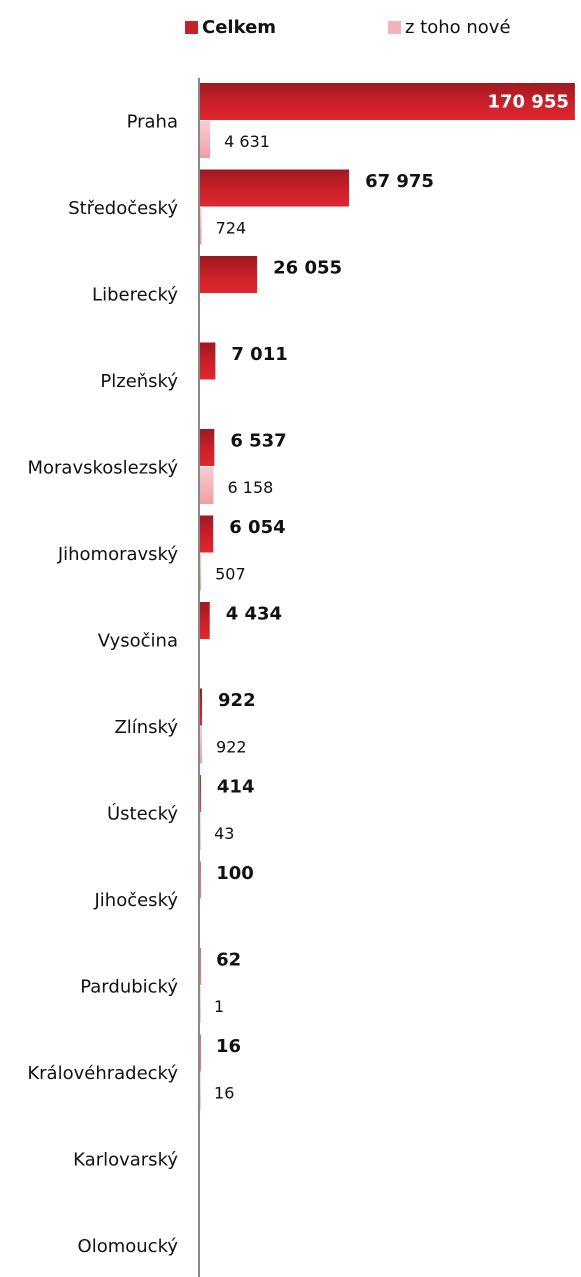 The height and width of the screenshot is (1277, 581). I want to click on value-label: 724, so click(231, 228).